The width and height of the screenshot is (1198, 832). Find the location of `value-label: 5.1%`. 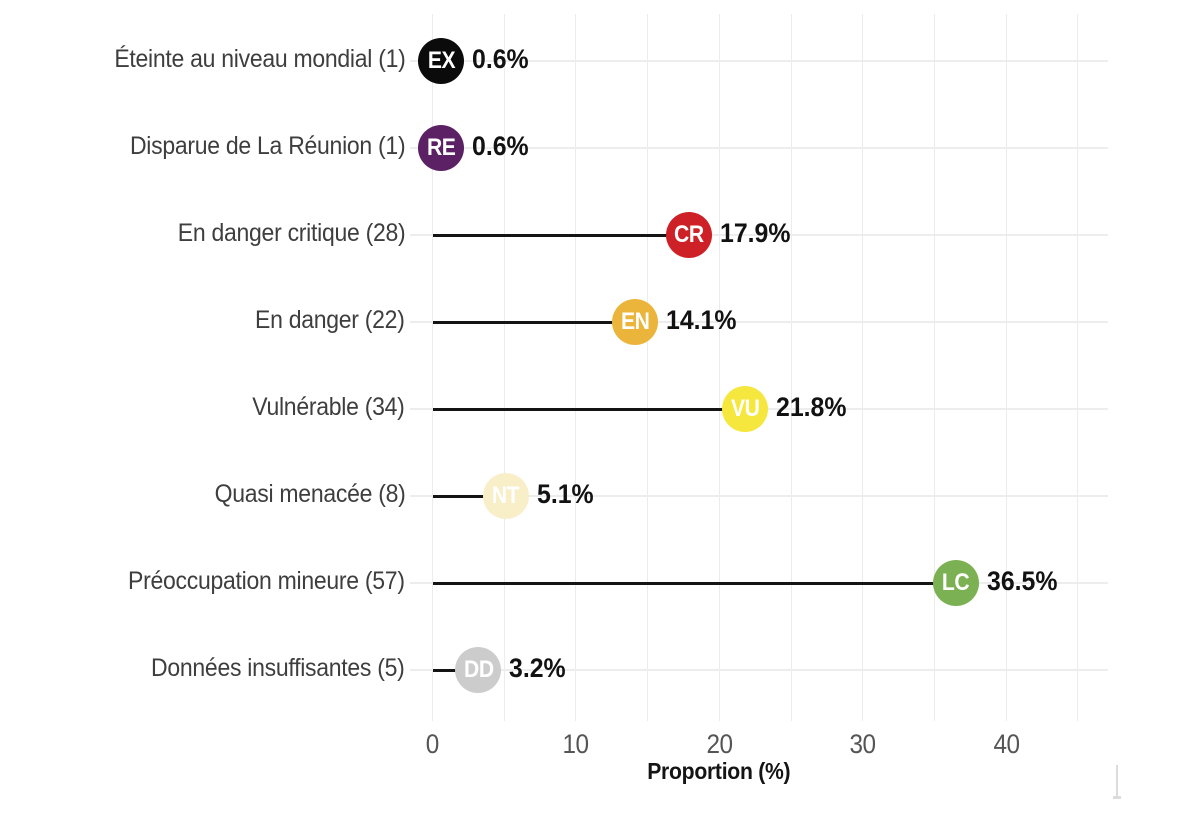

value-label: 5.1% is located at coordinates (568, 494).